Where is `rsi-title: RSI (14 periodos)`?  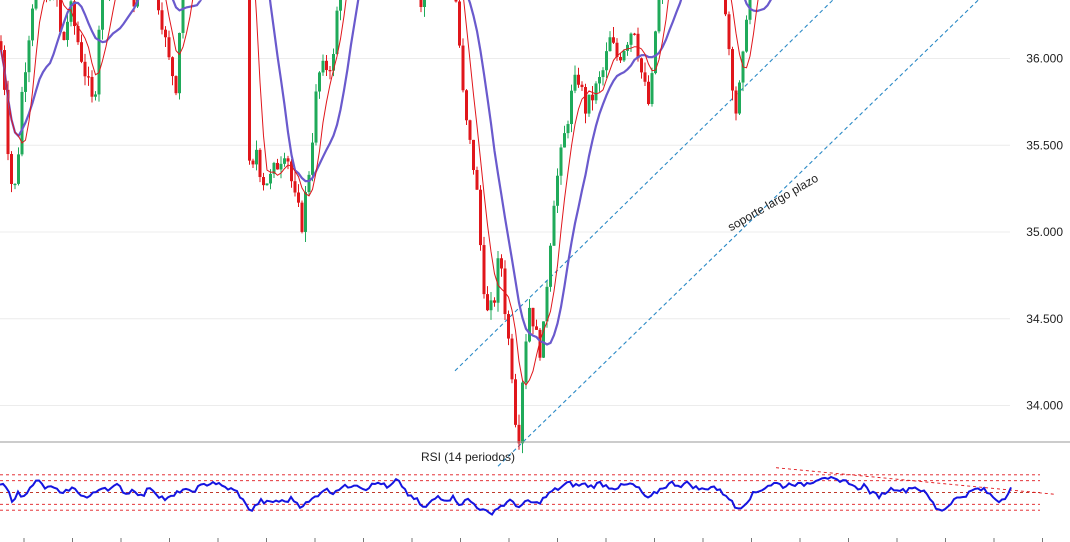 rsi-title: RSI (14 periodos) is located at coordinates (468, 457).